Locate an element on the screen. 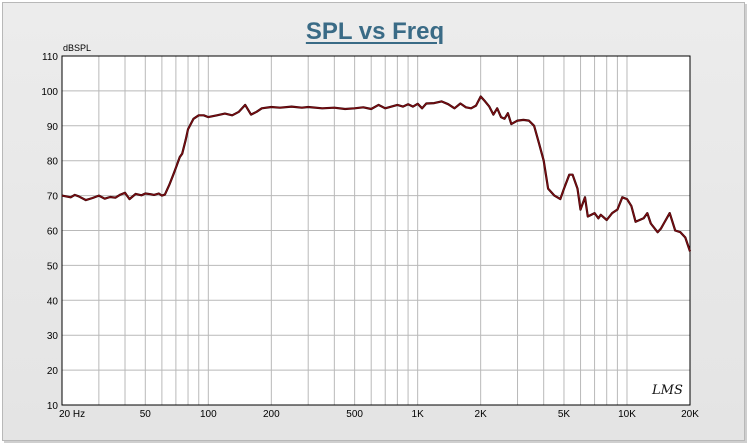  y-tick-label: 90 is located at coordinates (53, 127).